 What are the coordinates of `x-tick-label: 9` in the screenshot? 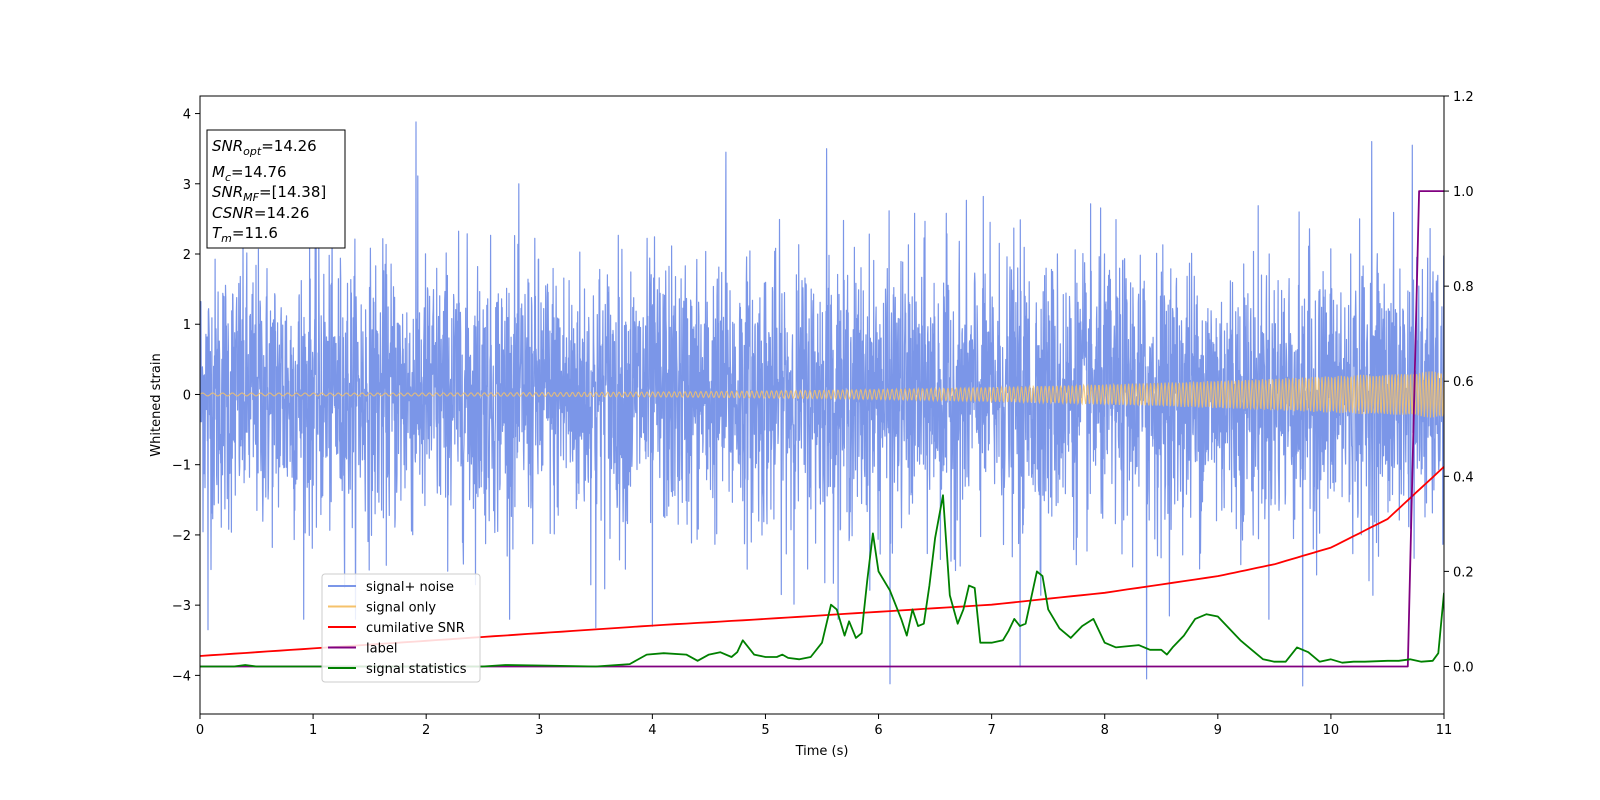 It's located at (1218, 730).